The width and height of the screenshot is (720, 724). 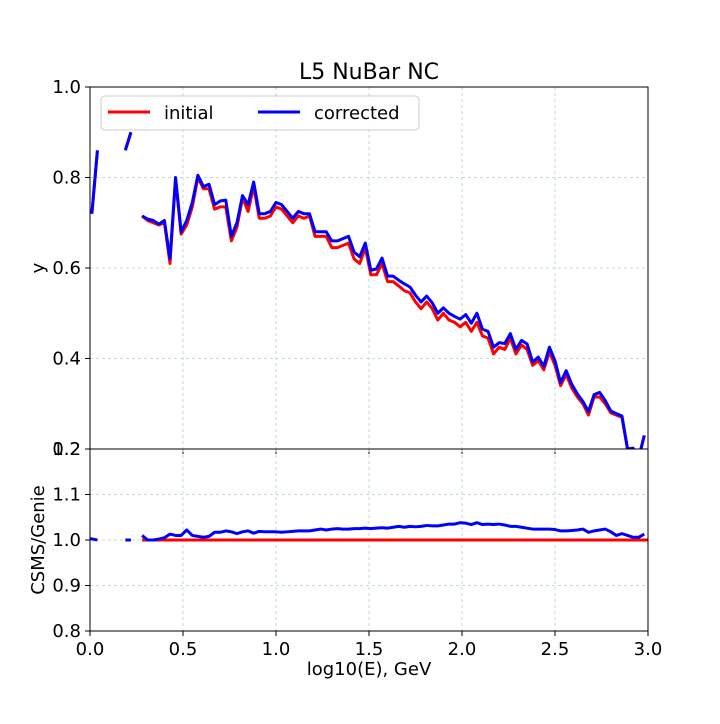 What do you see at coordinates (66, 87) in the screenshot?
I see `main-ytick-label-4: 1.0` at bounding box center [66, 87].